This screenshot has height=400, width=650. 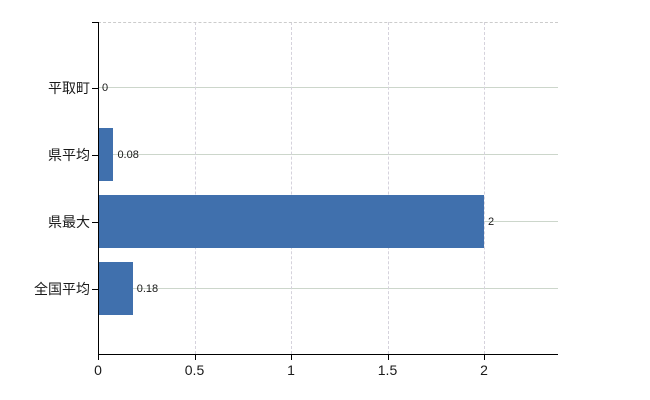 What do you see at coordinates (491, 221) in the screenshot?
I see `bar-value-label: 2` at bounding box center [491, 221].